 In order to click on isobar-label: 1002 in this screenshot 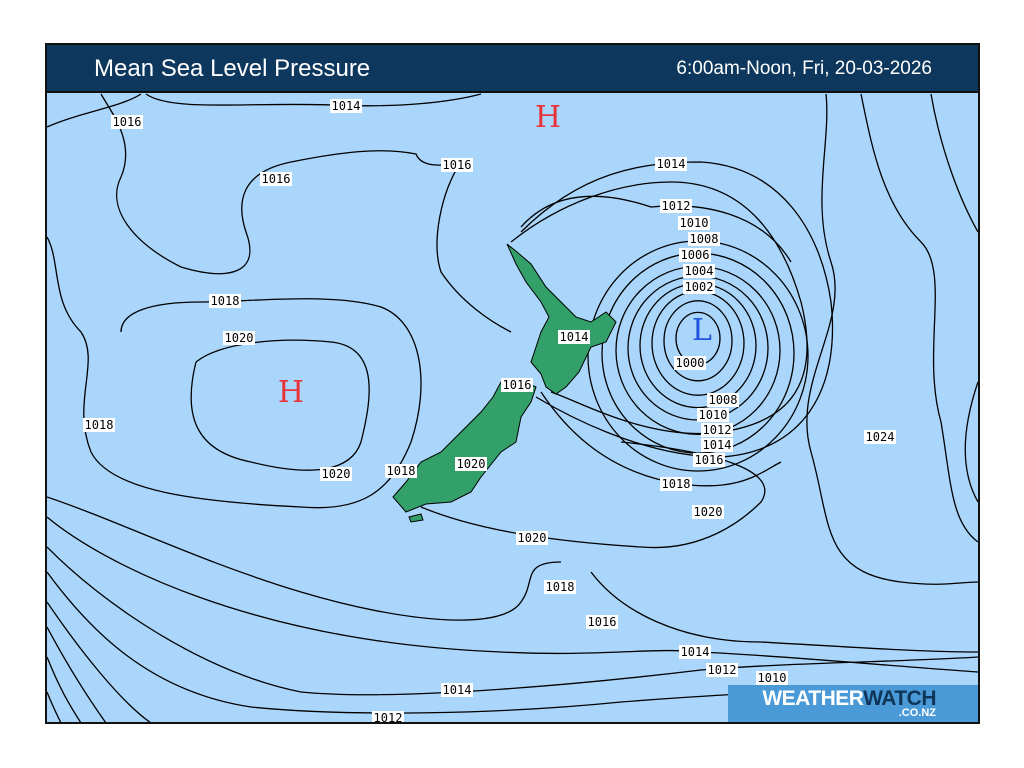, I will do `click(699, 287)`.